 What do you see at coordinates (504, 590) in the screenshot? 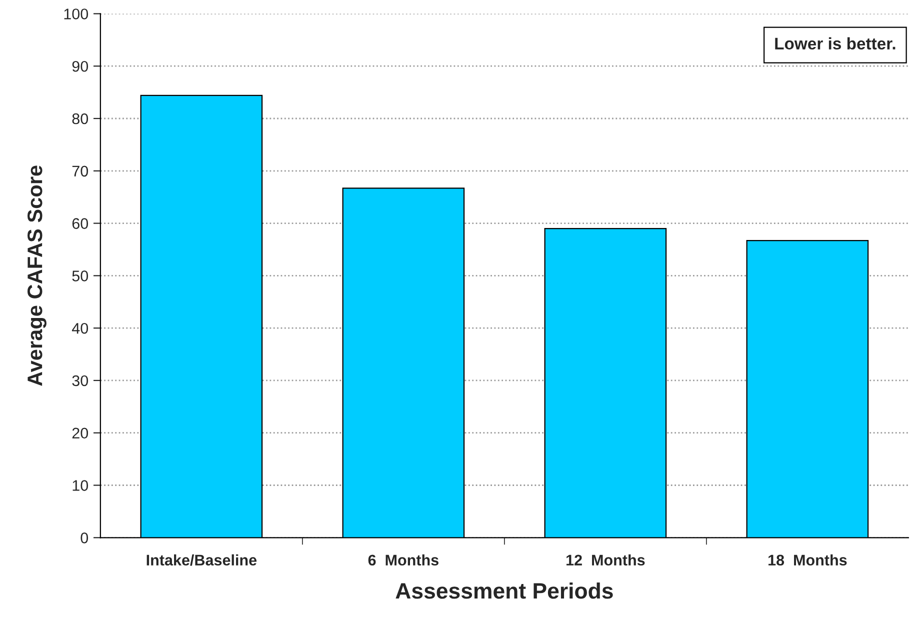
I see `x-axis-title: Assessment Periods` at bounding box center [504, 590].